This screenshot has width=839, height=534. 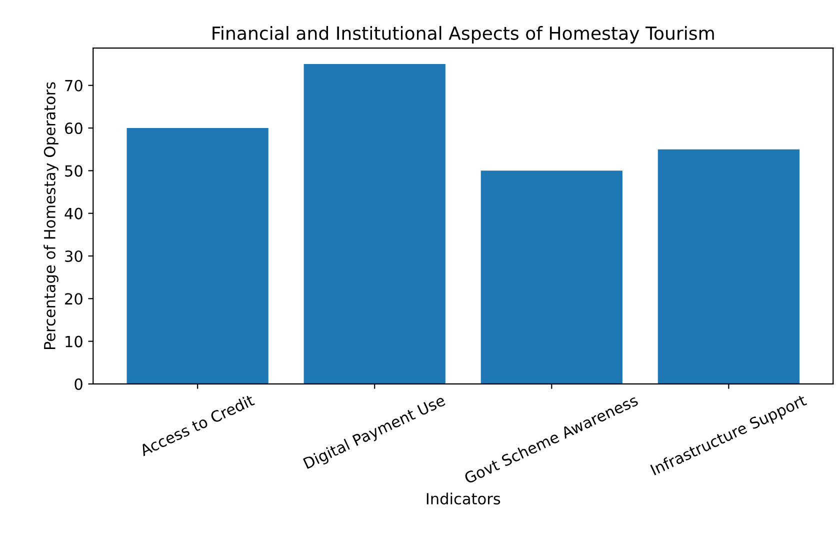 What do you see at coordinates (73, 299) in the screenshot?
I see `y-tick-label: 20` at bounding box center [73, 299].